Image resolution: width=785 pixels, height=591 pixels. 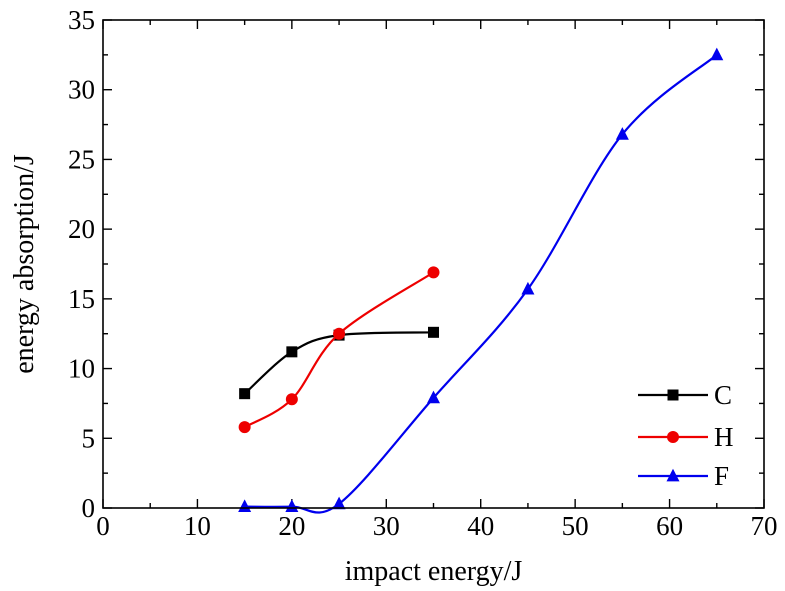 What do you see at coordinates (291, 526) in the screenshot?
I see `x-tick-label: 20` at bounding box center [291, 526].